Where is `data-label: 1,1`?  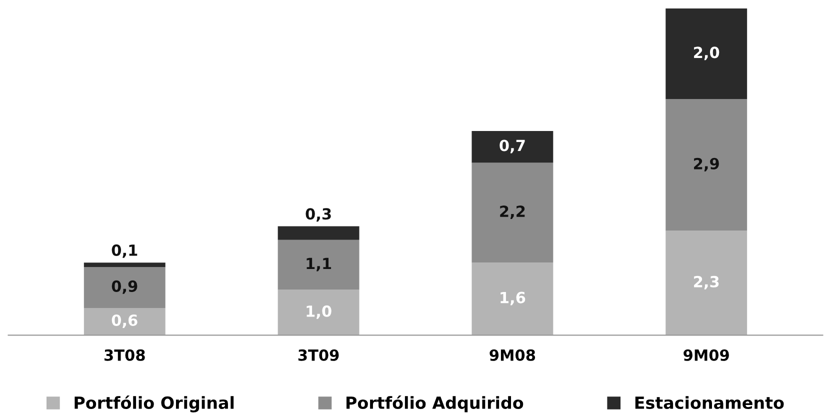 data-label: 1,1 is located at coordinates (319, 265).